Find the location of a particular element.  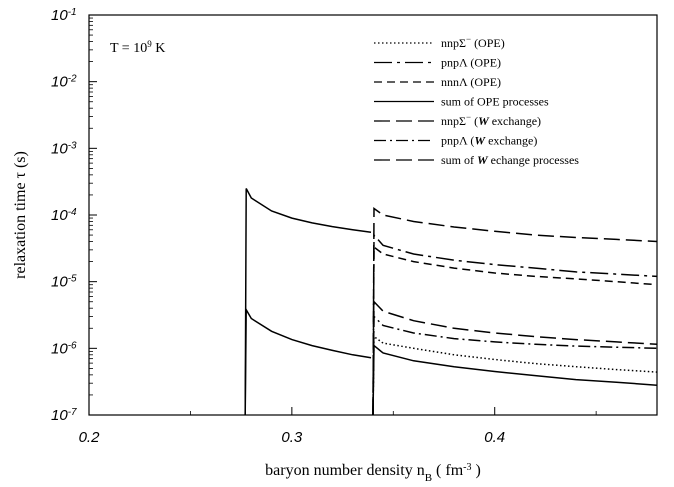

legend-label-part: nnnΛ (OPE) is located at coordinates (471, 82).